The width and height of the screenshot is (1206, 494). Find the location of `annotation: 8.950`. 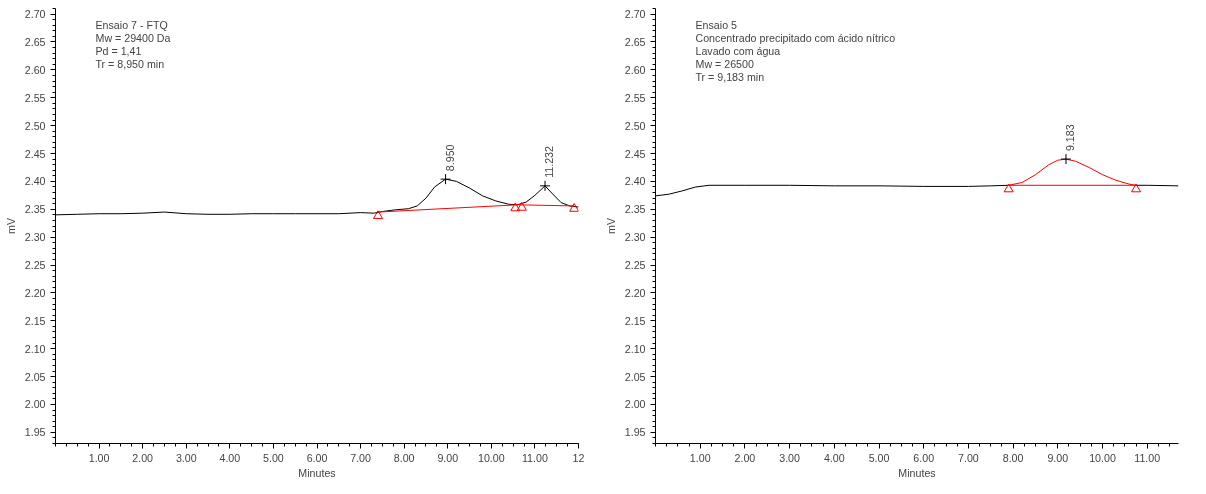

annotation: 8.950 is located at coordinates (449, 158).